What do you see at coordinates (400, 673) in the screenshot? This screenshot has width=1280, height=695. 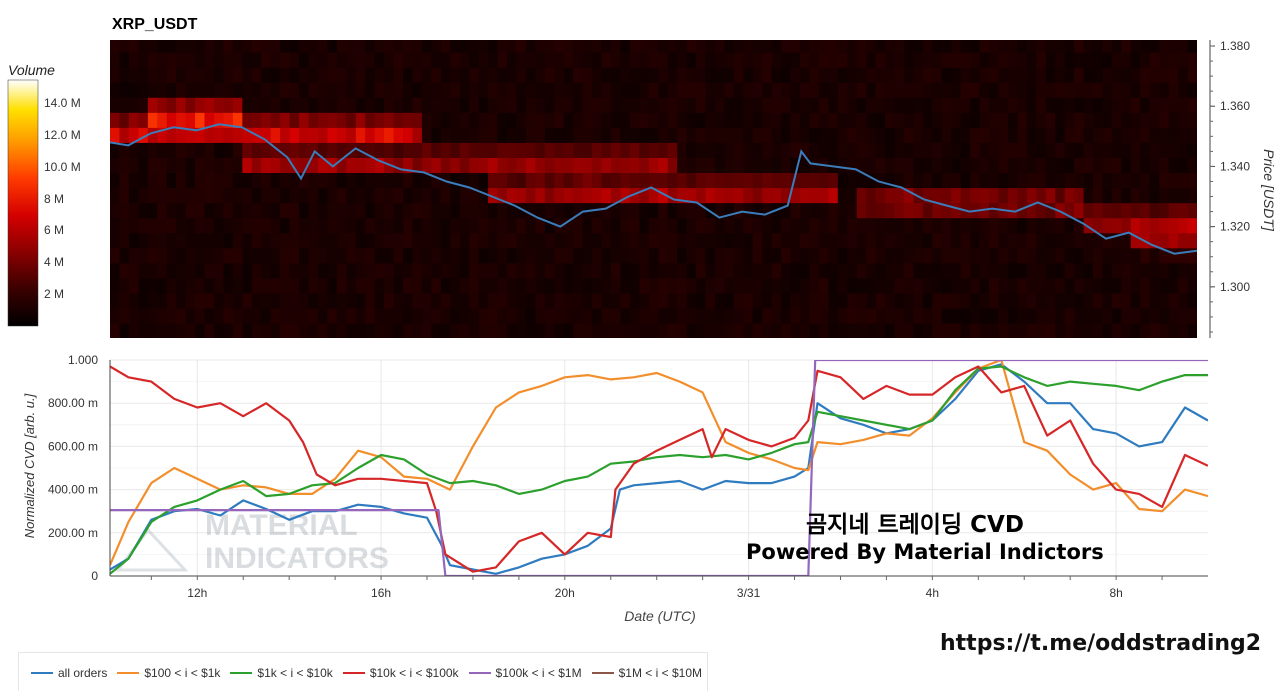 I see `legend-item: $10k < i < $100k` at bounding box center [400, 673].